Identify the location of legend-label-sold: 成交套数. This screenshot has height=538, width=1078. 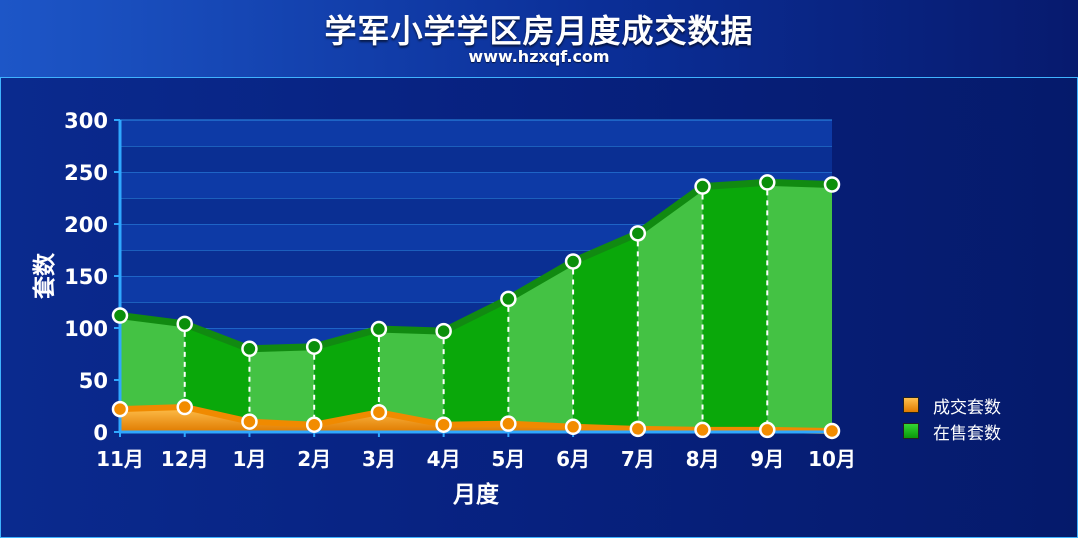
(967, 407).